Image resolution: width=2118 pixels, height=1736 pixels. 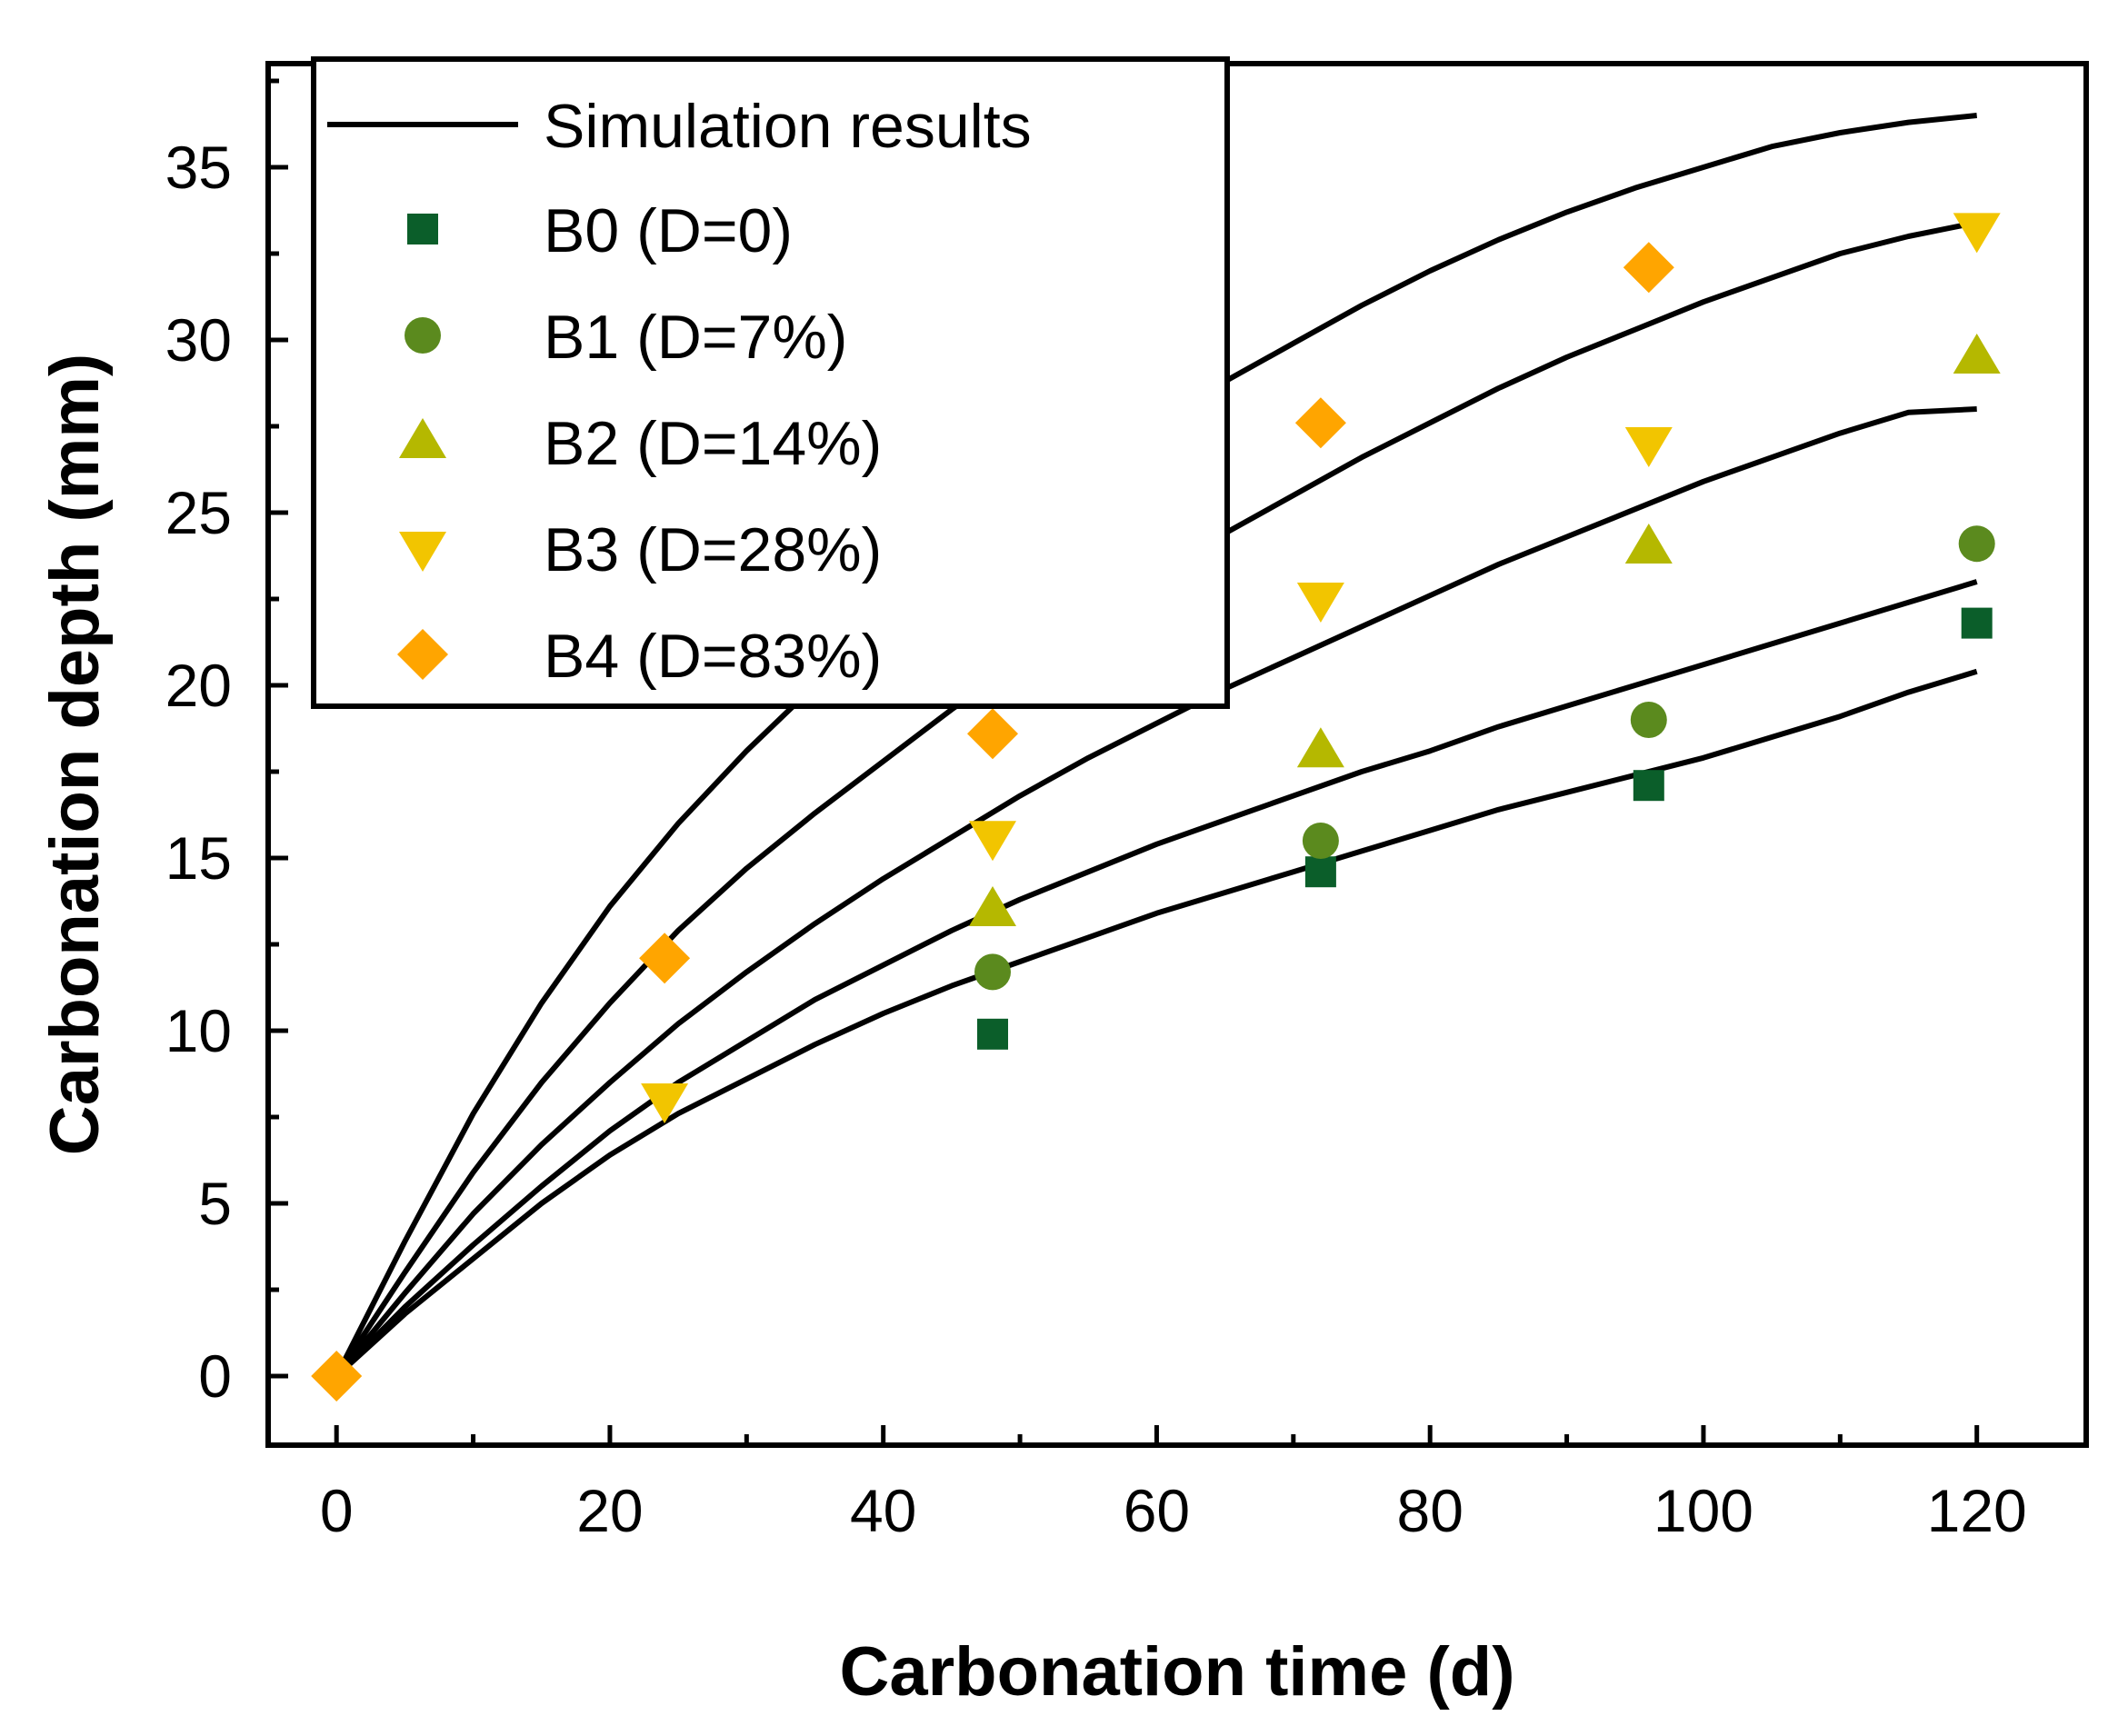 I want to click on x-axis-title: Carbonation time (d), so click(x=1176, y=1672).